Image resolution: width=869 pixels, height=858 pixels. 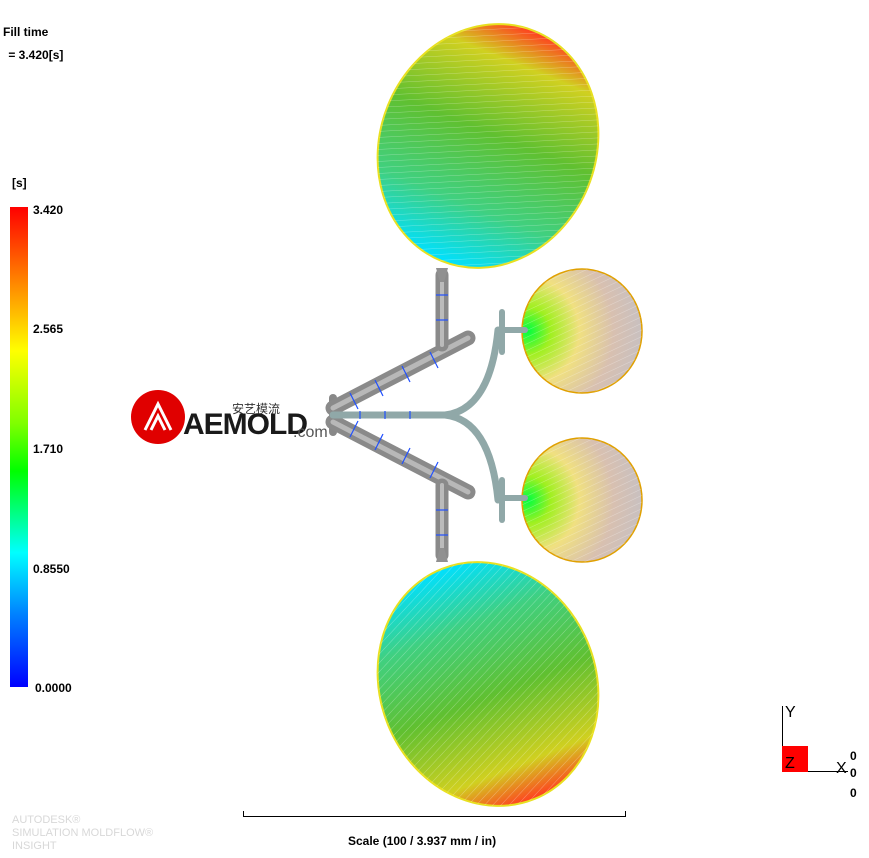 I want to click on runner-system, so click(x=426, y=415).